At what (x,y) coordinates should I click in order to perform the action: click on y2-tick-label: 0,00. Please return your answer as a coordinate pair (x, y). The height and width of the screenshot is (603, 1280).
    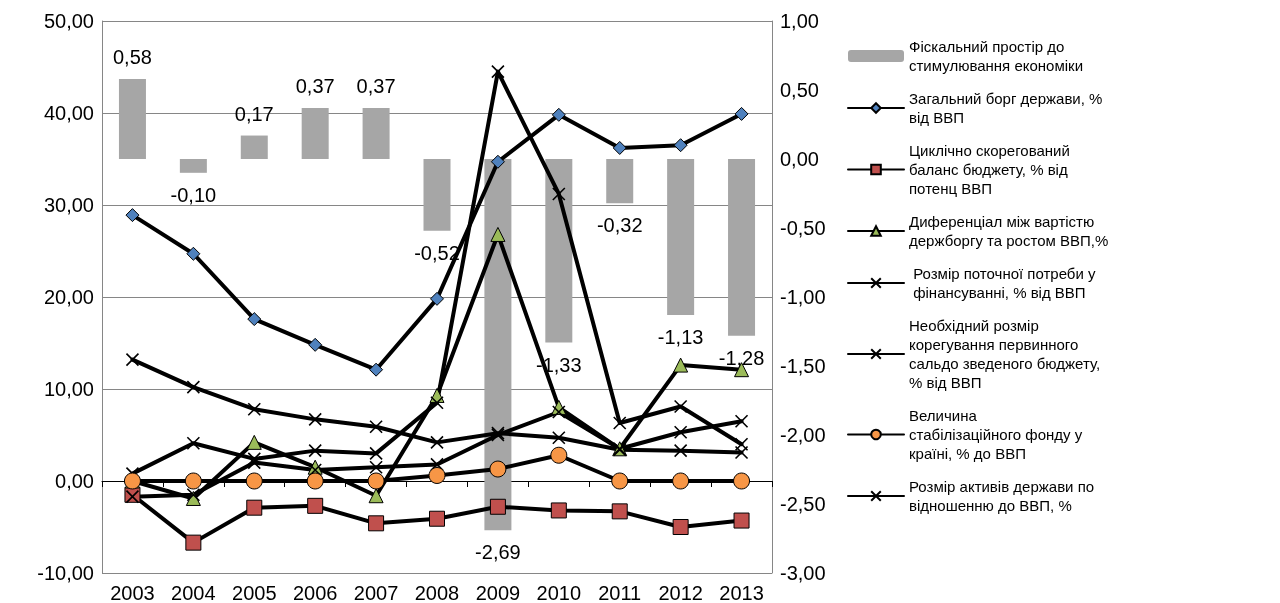
    Looking at the image, I should click on (799, 159).